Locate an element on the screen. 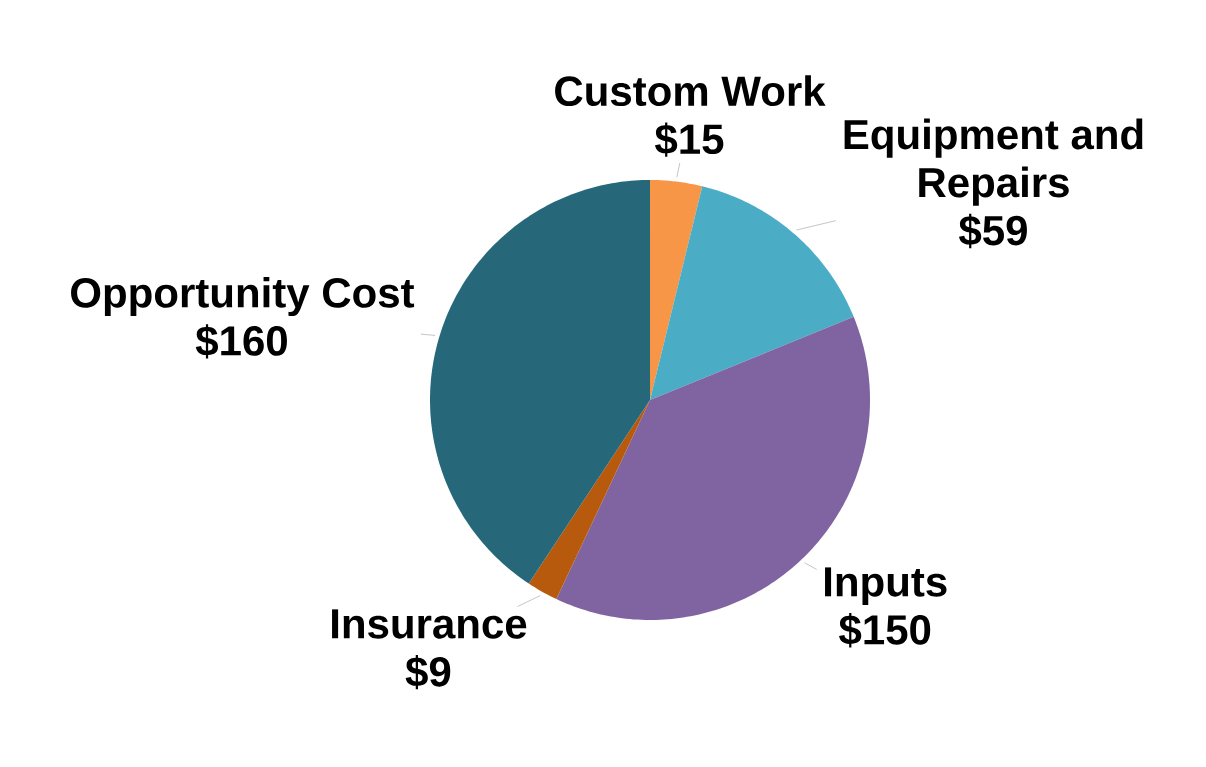  slice-label: Opportunity Cost is located at coordinates (243, 296).